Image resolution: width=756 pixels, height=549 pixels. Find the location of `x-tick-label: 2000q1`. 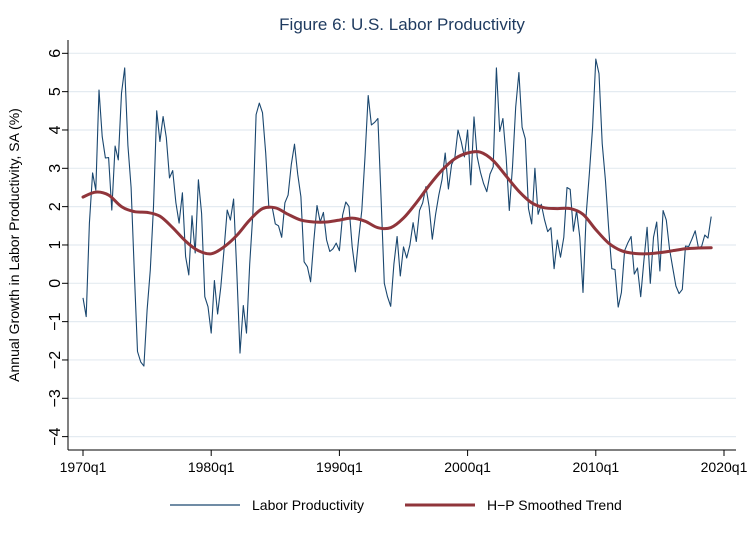

x-tick-label: 2000q1 is located at coordinates (467, 467).